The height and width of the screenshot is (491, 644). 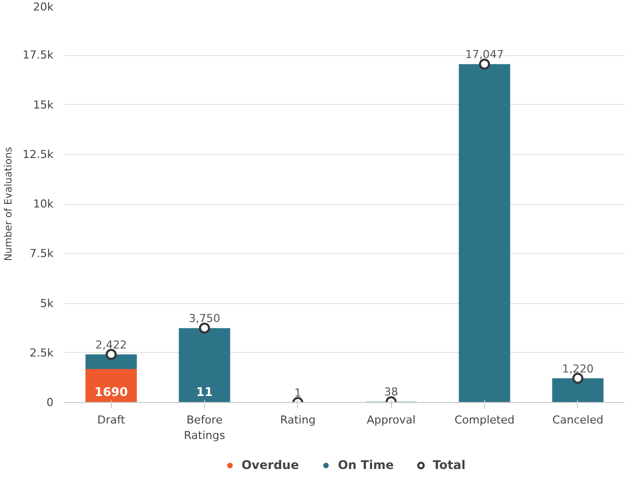 I want to click on x-tick-label: Draft, so click(x=111, y=420).